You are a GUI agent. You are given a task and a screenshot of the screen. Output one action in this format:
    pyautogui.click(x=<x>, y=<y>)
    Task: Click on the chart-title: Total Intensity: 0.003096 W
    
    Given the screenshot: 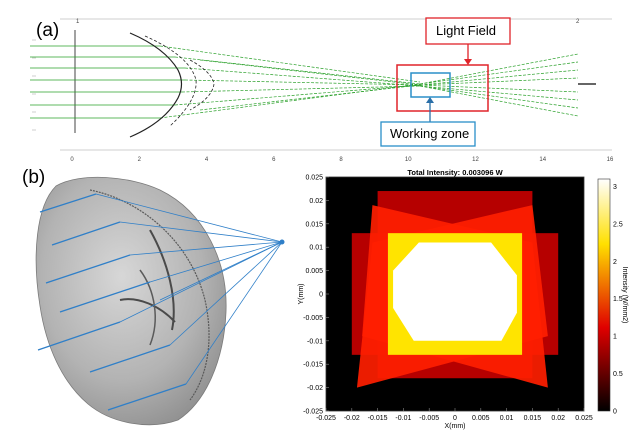 What is the action you would take?
    pyautogui.click(x=455, y=172)
    